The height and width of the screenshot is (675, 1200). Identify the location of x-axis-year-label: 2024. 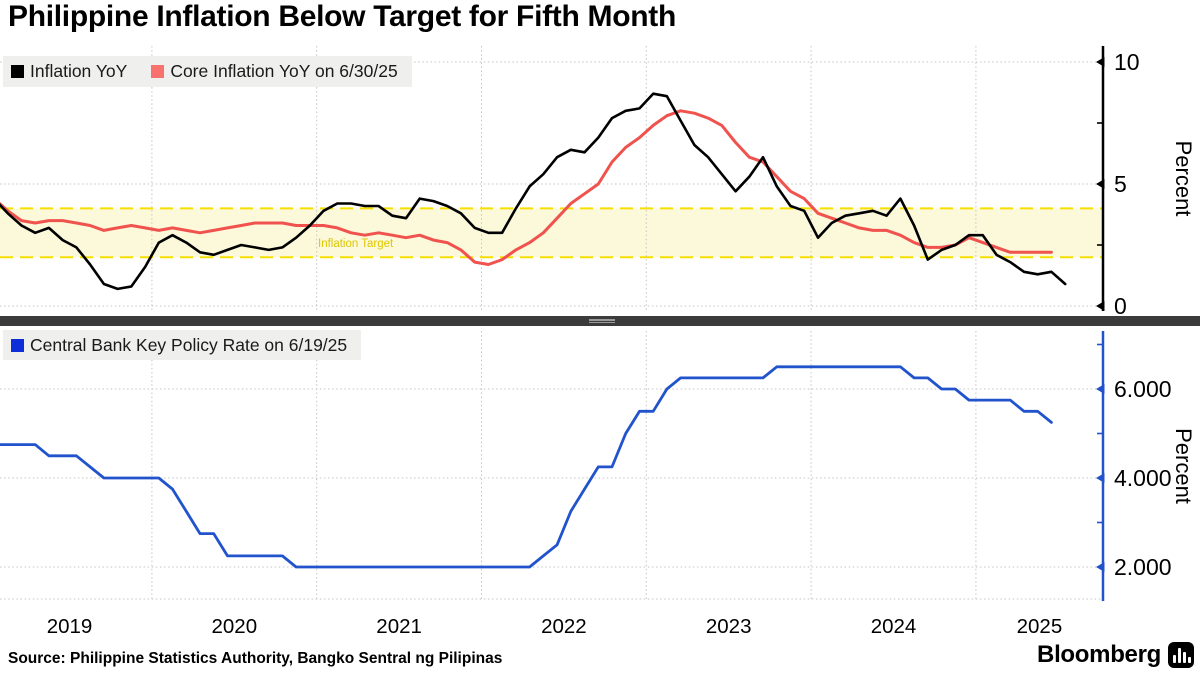
(893, 626).